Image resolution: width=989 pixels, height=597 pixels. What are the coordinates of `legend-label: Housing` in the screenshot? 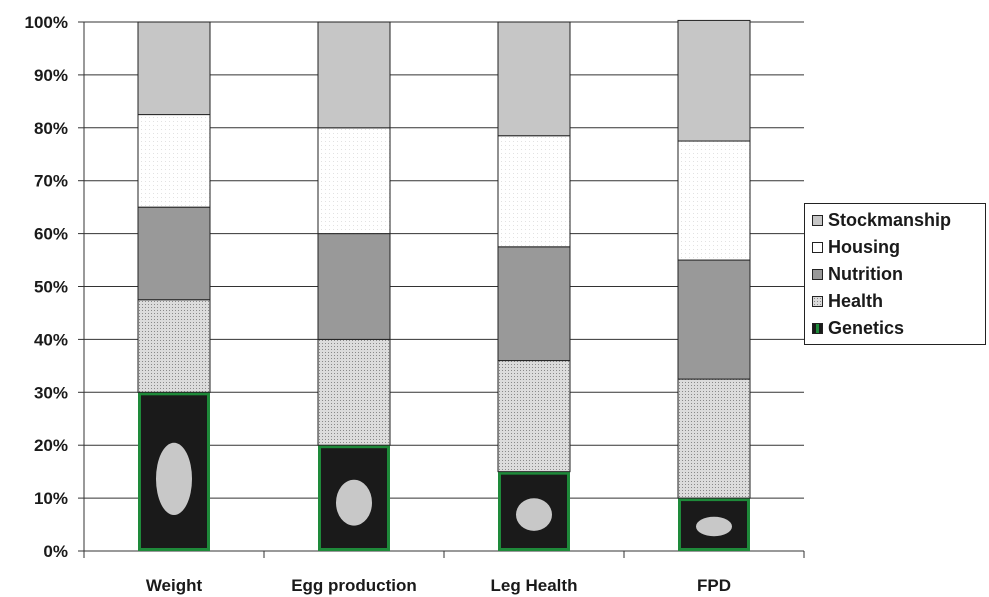 It's located at (864, 247).